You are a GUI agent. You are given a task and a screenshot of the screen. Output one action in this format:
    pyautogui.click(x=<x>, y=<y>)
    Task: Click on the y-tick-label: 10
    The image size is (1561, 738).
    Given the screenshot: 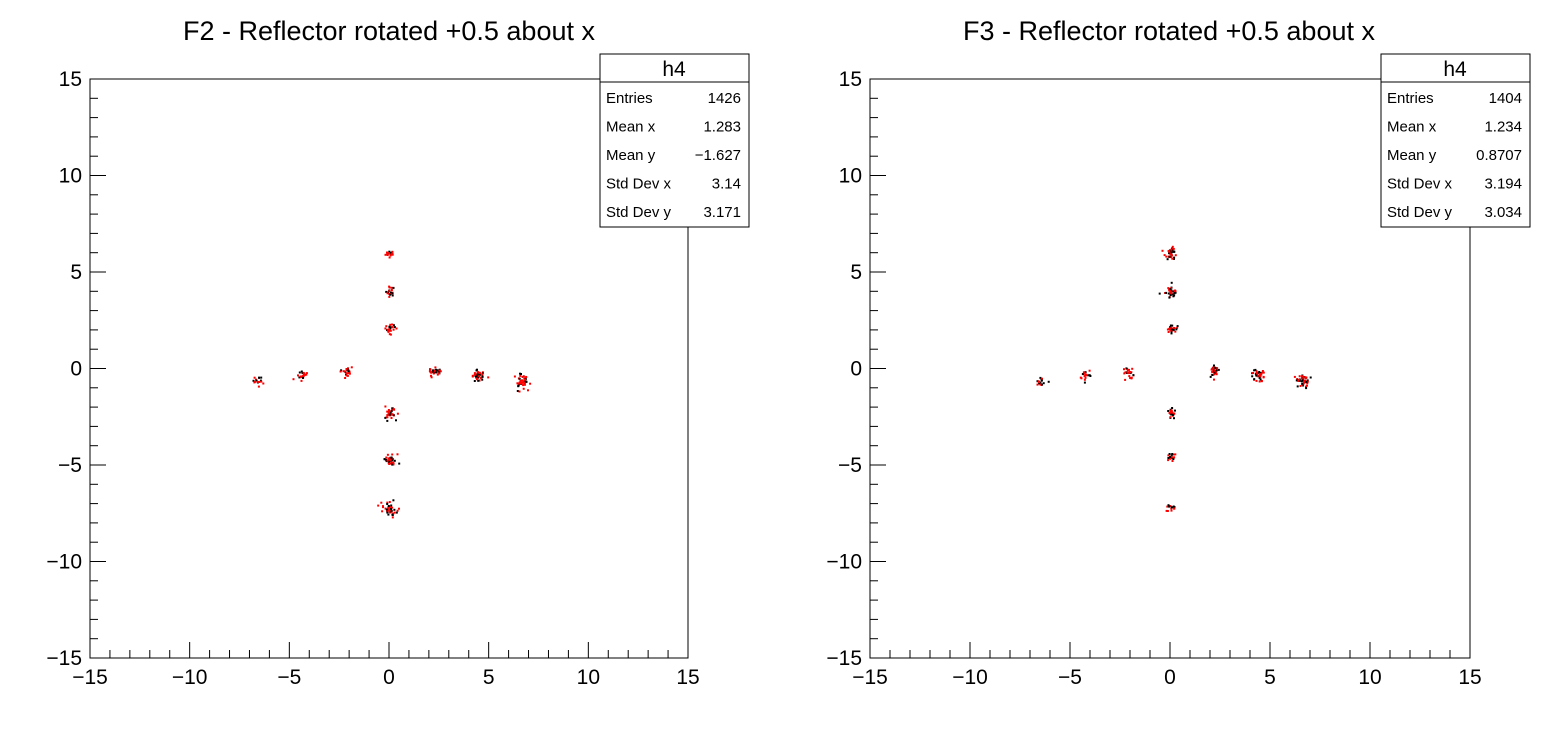 What is the action you would take?
    pyautogui.click(x=850, y=176)
    